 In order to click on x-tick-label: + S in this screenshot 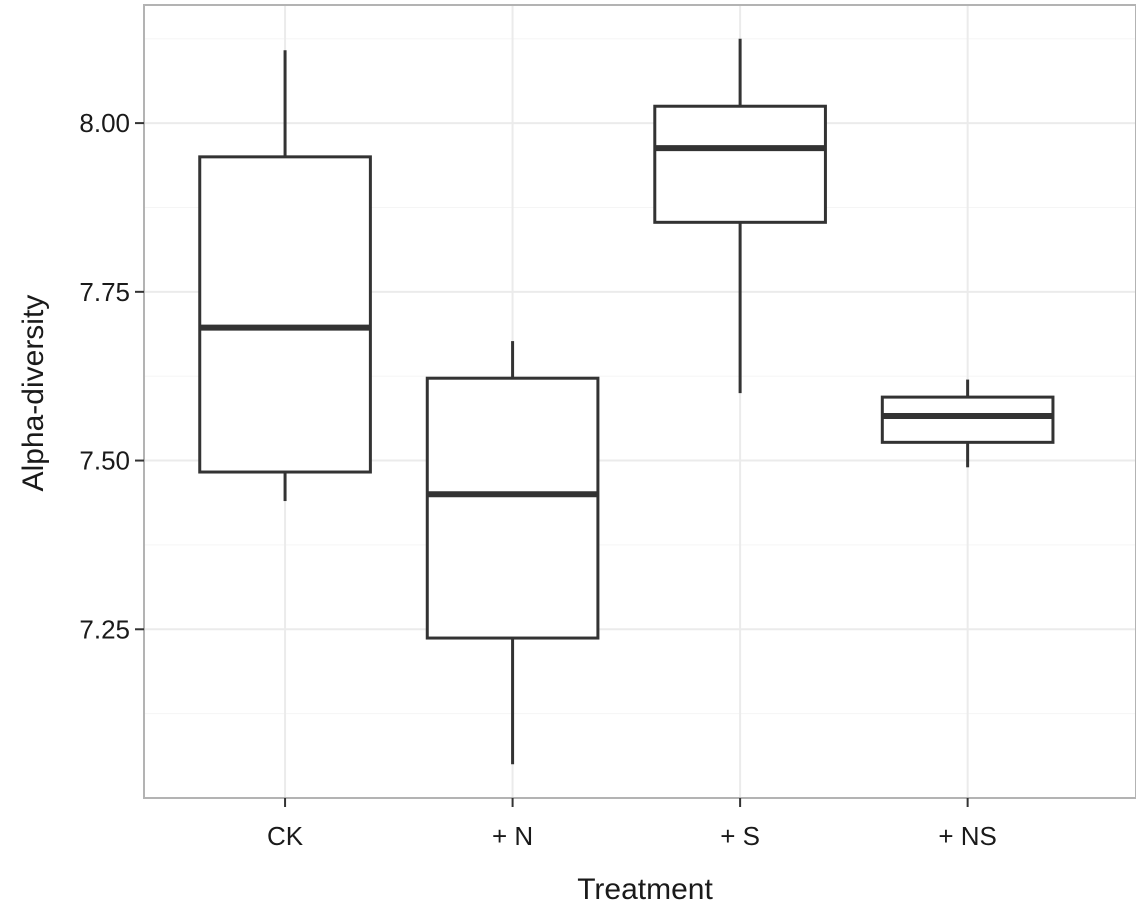, I will do `click(740, 836)`.